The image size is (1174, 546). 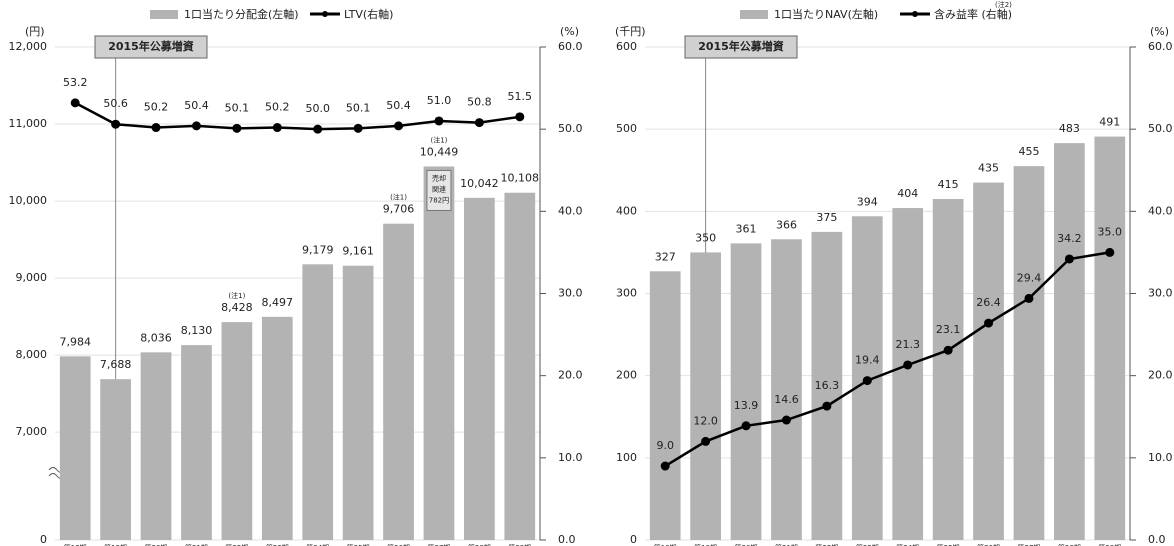 What do you see at coordinates (237, 307) in the screenshot?
I see `value-label: 8,428` at bounding box center [237, 307].